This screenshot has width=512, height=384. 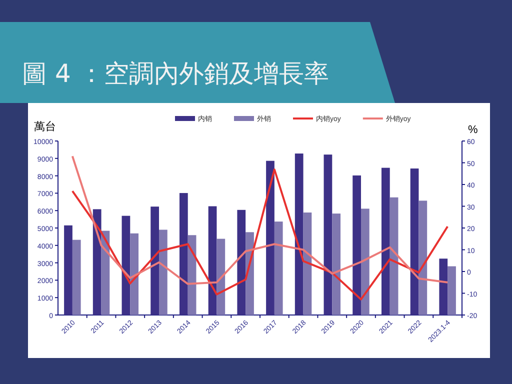 What do you see at coordinates (45, 126) in the screenshot?
I see `y-axis-title: 萬台` at bounding box center [45, 126].